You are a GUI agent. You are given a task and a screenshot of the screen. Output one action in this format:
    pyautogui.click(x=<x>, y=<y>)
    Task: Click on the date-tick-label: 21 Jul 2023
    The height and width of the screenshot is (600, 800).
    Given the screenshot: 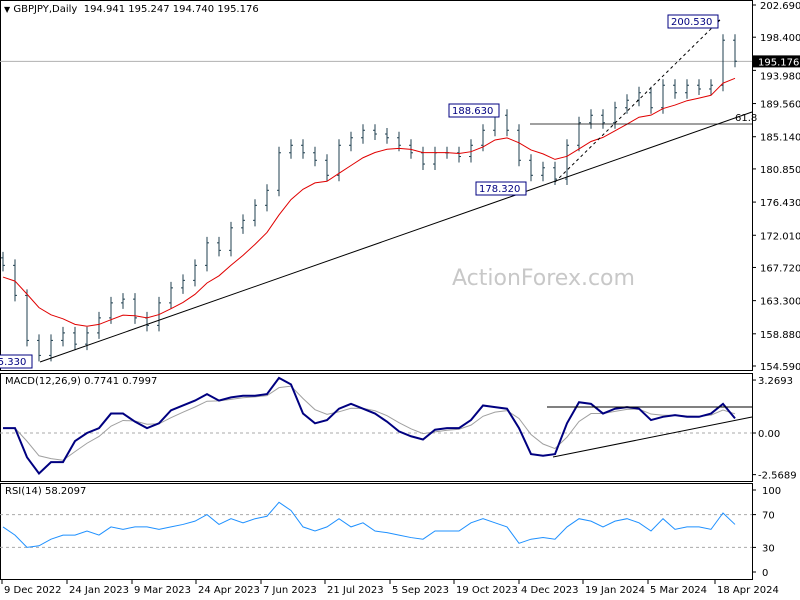 What is the action you would take?
    pyautogui.click(x=355, y=590)
    